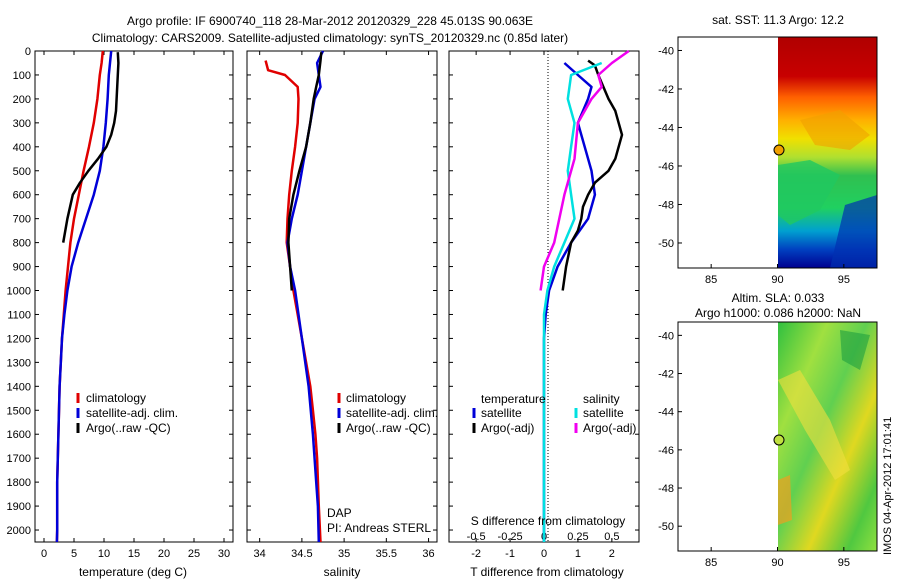  What do you see at coordinates (344, 554) in the screenshot?
I see `x-tick-label: 35` at bounding box center [344, 554].